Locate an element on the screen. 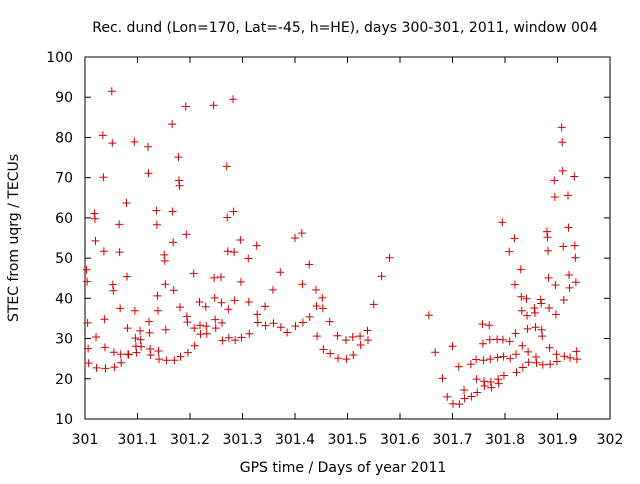 The image size is (640, 484). y-tick-label: 80 is located at coordinates (64, 138).